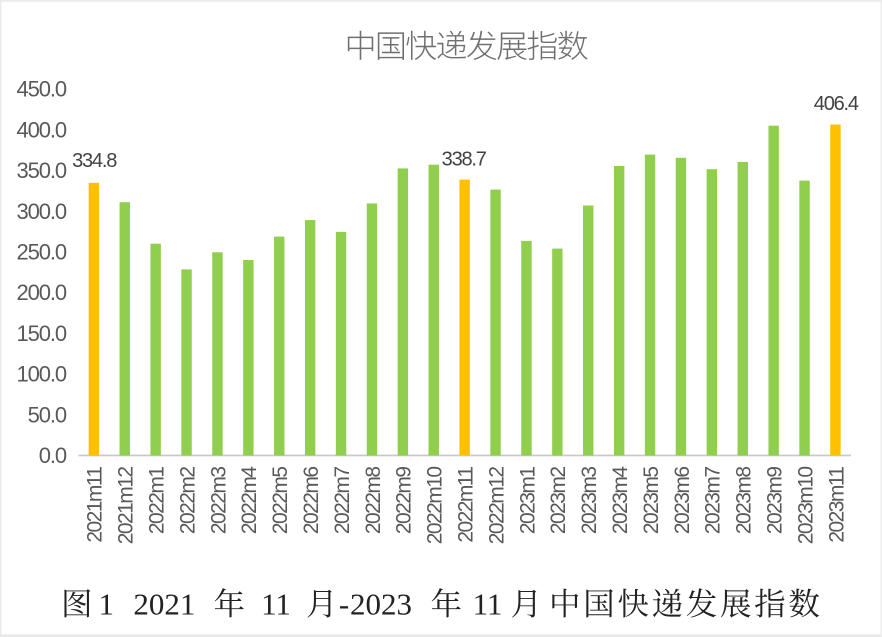  I want to click on svg-text: 2022m2, so click(187, 500).